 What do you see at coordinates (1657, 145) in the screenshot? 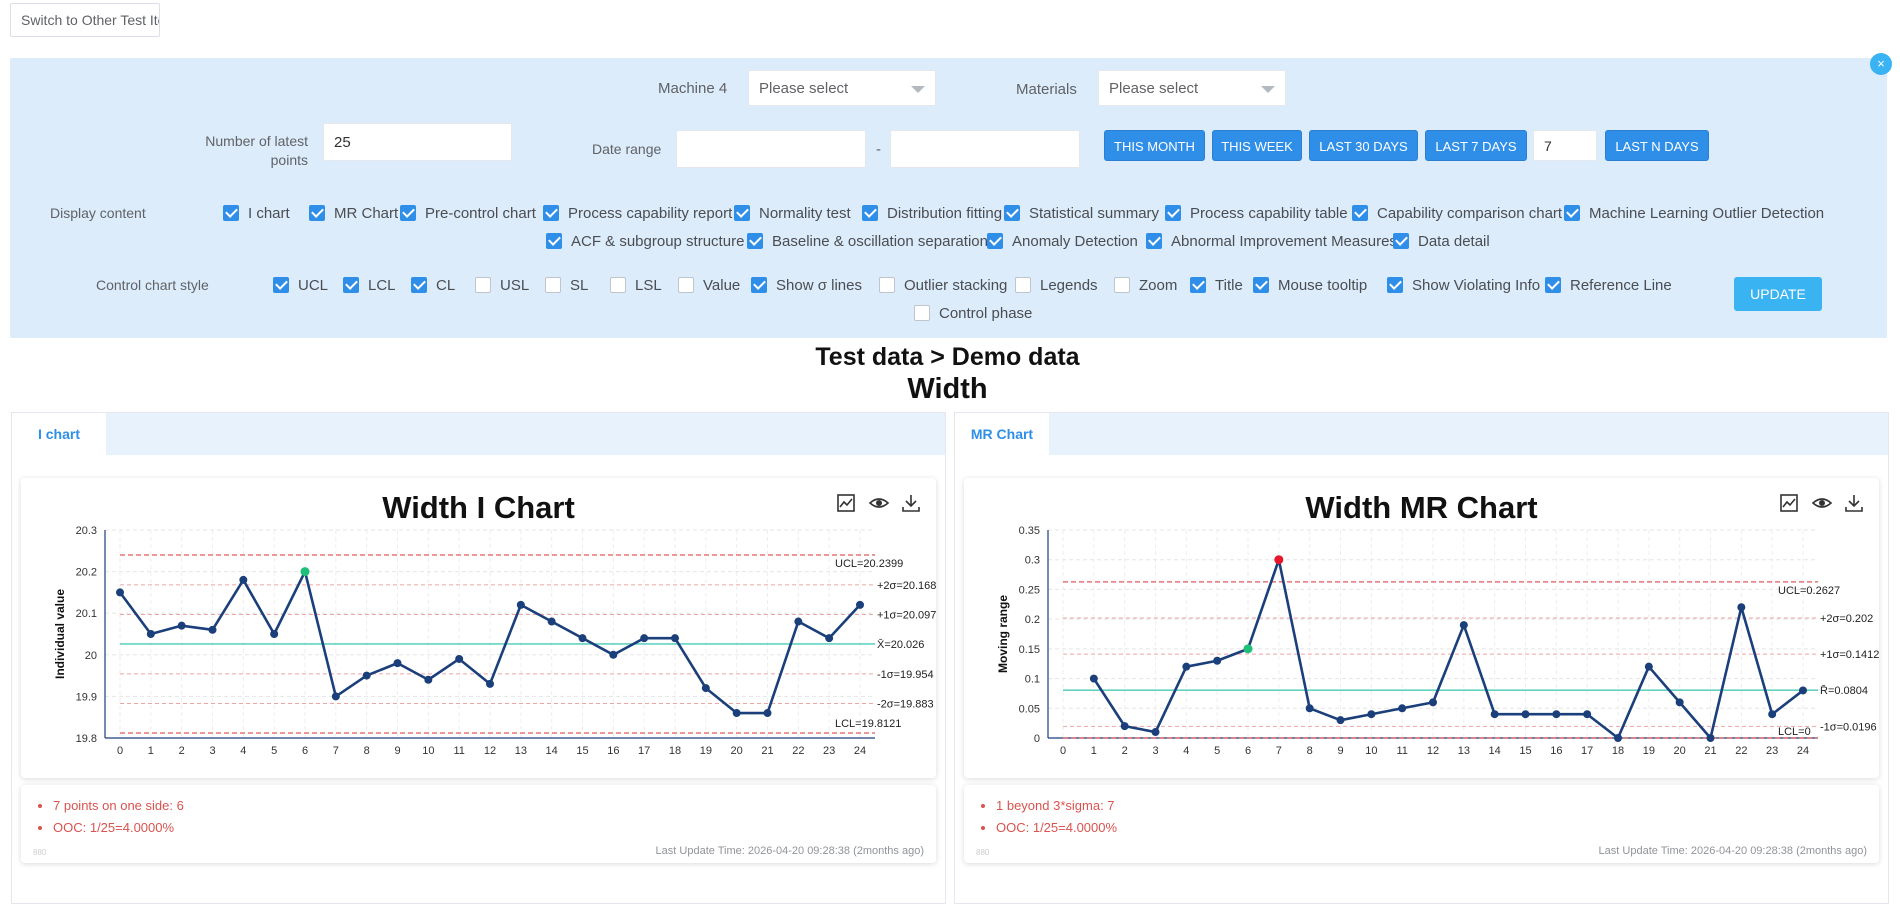
I see `last-n-days-button: LAST N DAYS` at bounding box center [1657, 145].